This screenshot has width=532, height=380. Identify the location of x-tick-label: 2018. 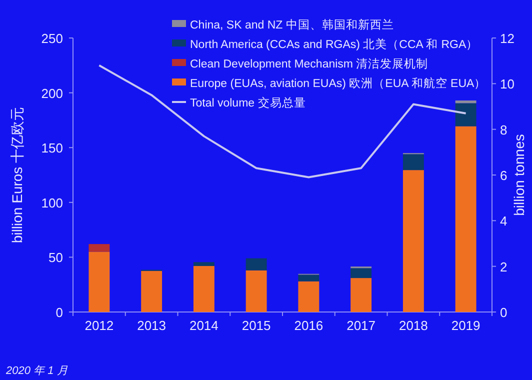
(413, 325).